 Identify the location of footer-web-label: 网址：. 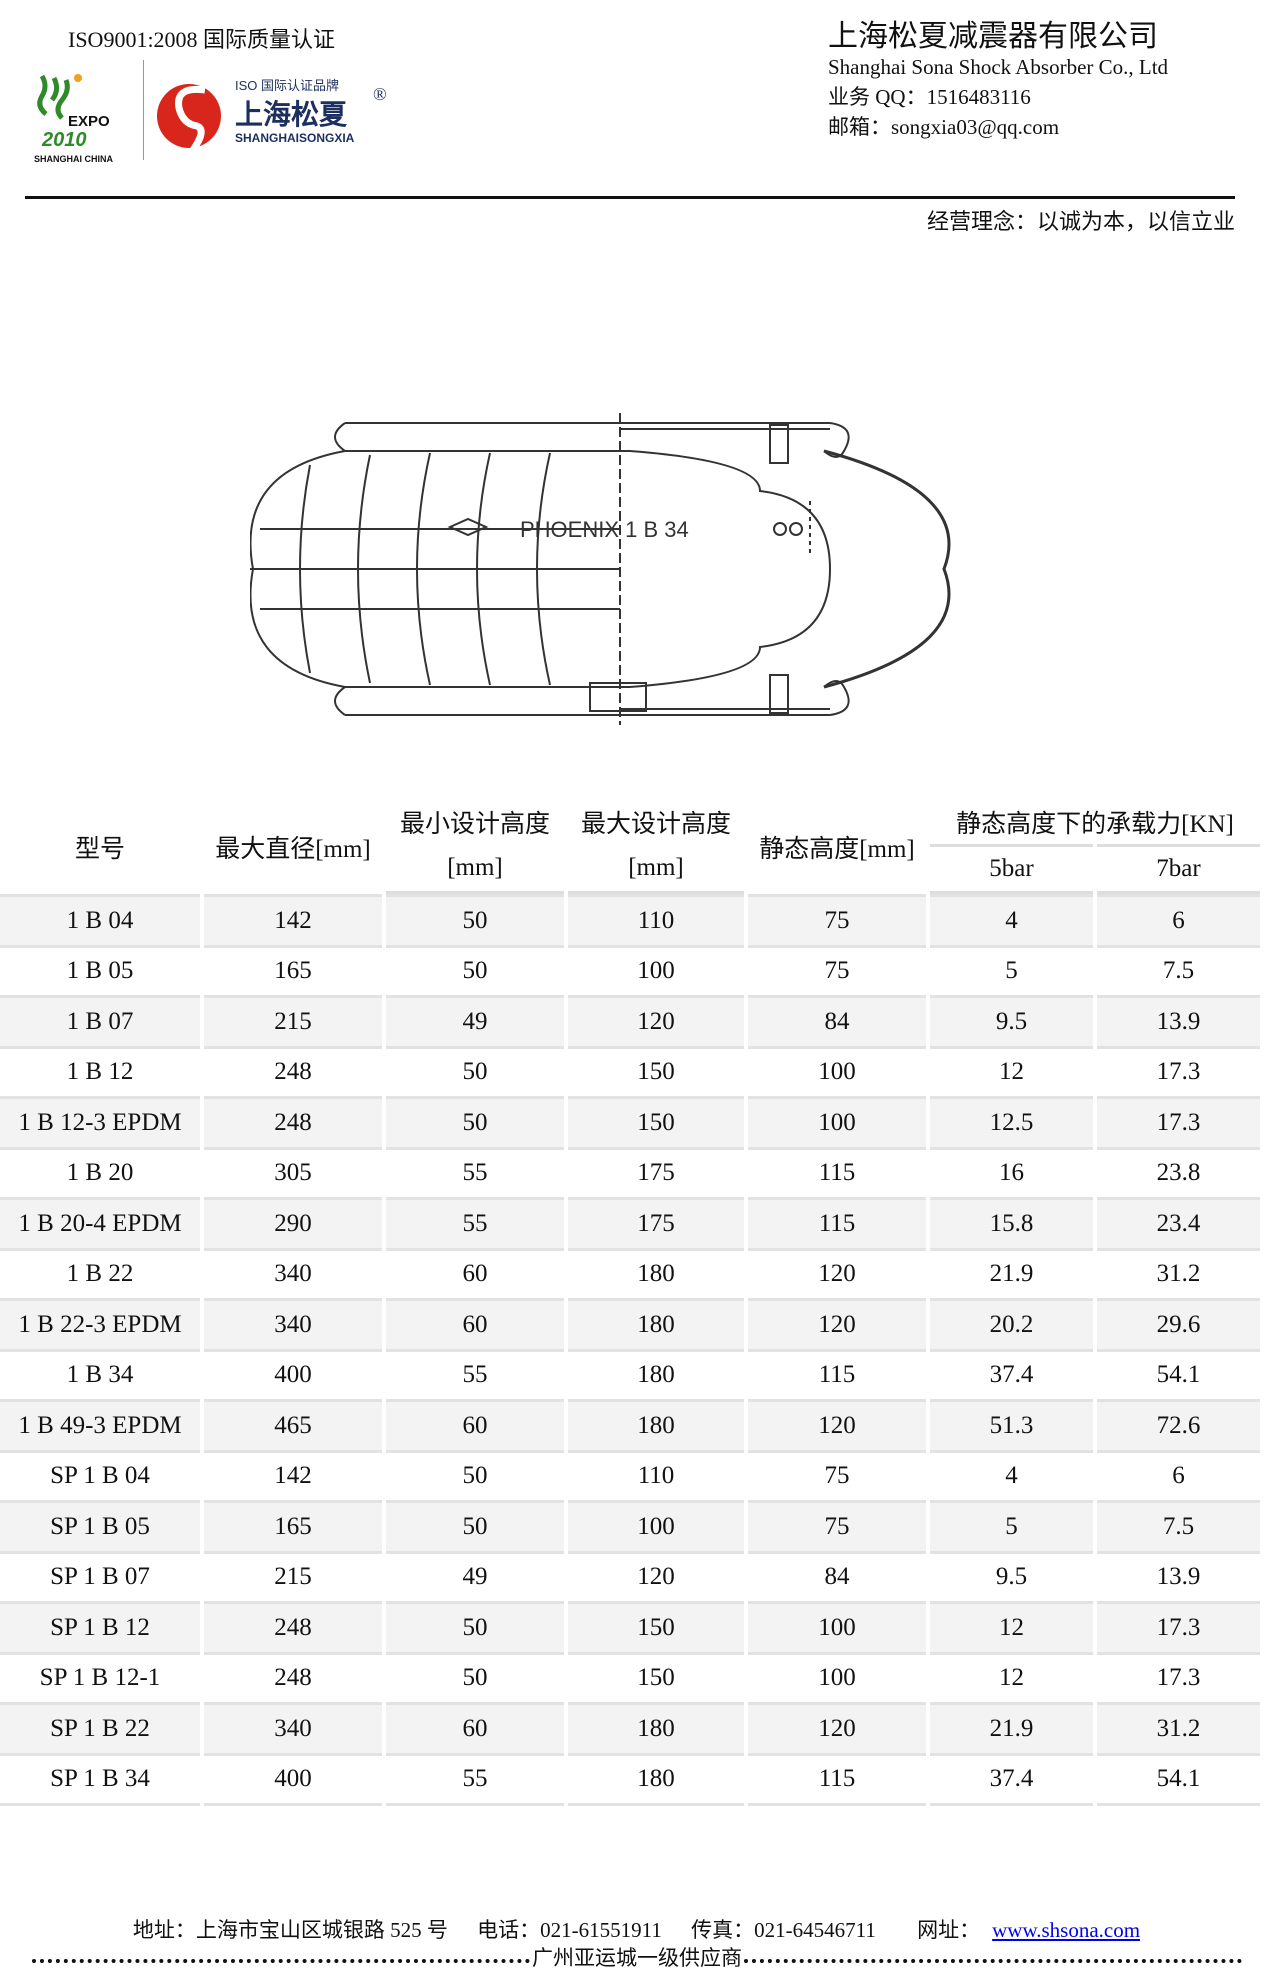
(949, 1930).